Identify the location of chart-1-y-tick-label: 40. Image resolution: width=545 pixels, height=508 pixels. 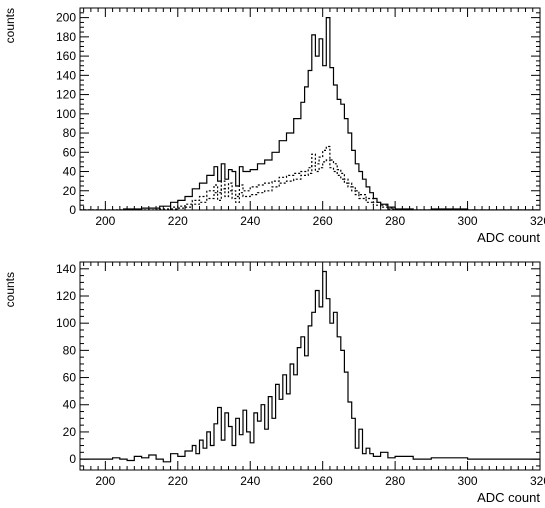
(70, 172).